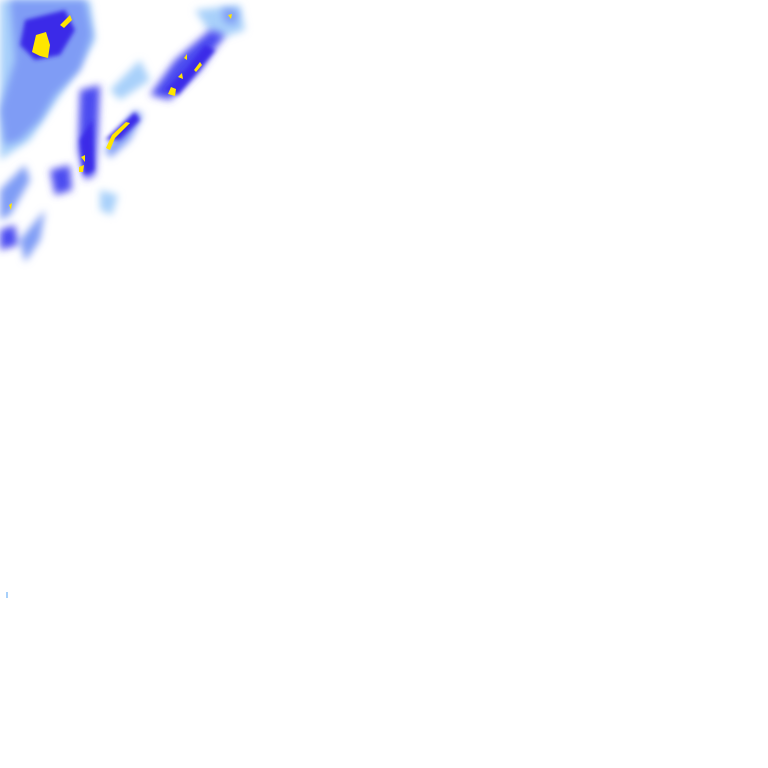 The width and height of the screenshot is (768, 768). Describe the element at coordinates (7, 595) in the screenshot. I see `trace-echo` at that location.